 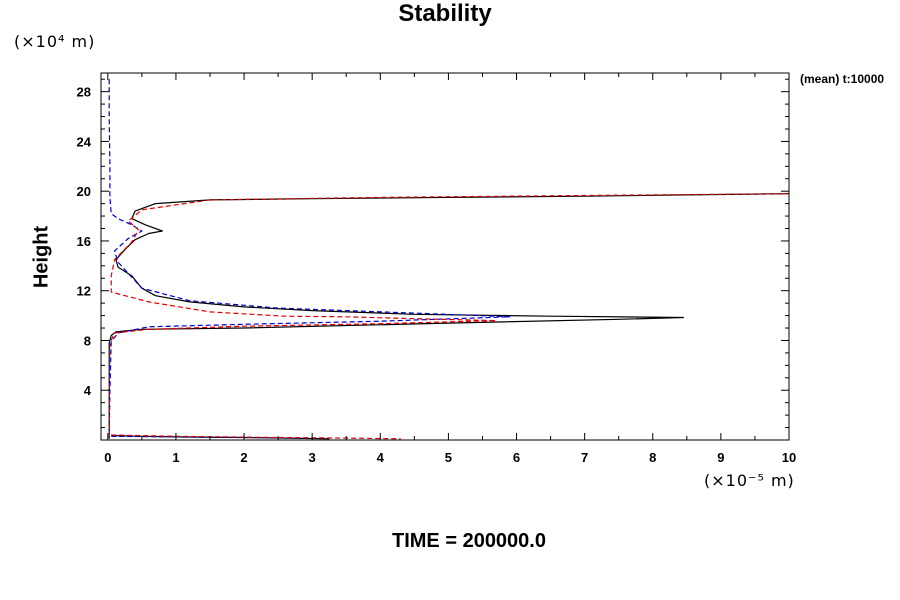 What do you see at coordinates (469, 541) in the screenshot?
I see `time-footer: TIME = 200000.0` at bounding box center [469, 541].